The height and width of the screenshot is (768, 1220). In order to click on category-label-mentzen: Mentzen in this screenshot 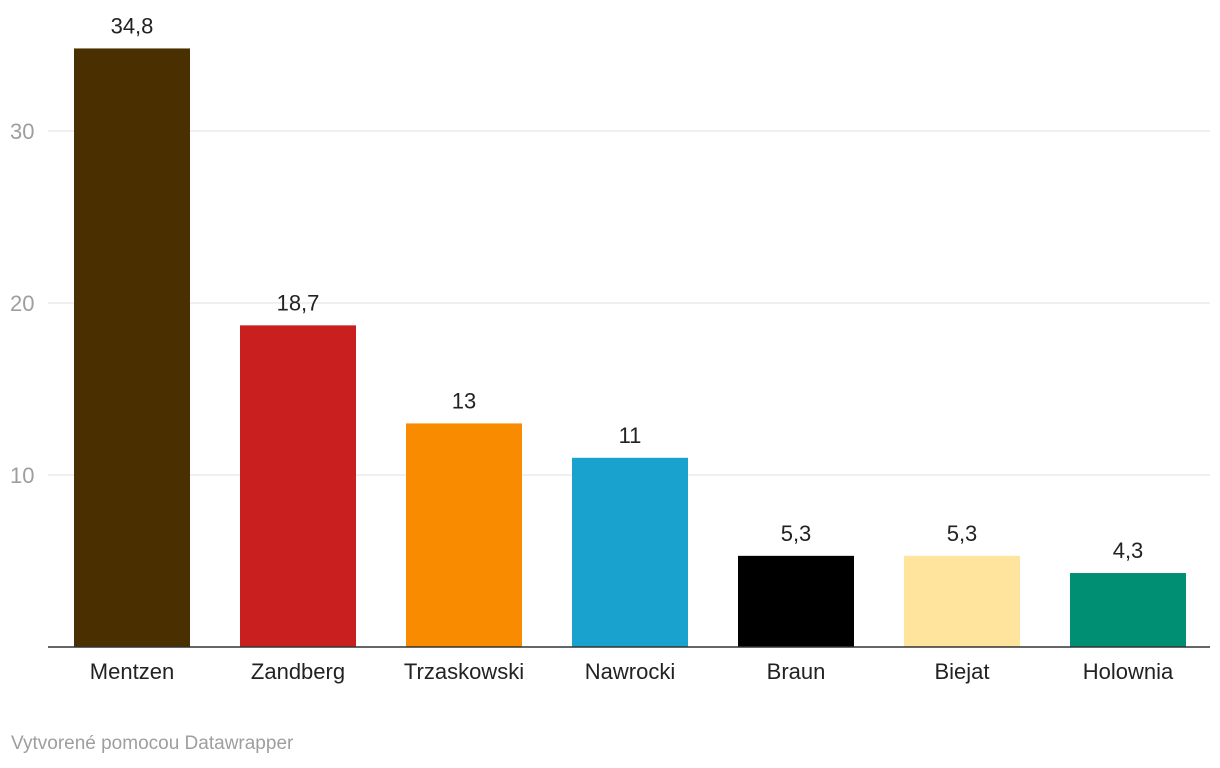, I will do `click(132, 671)`.